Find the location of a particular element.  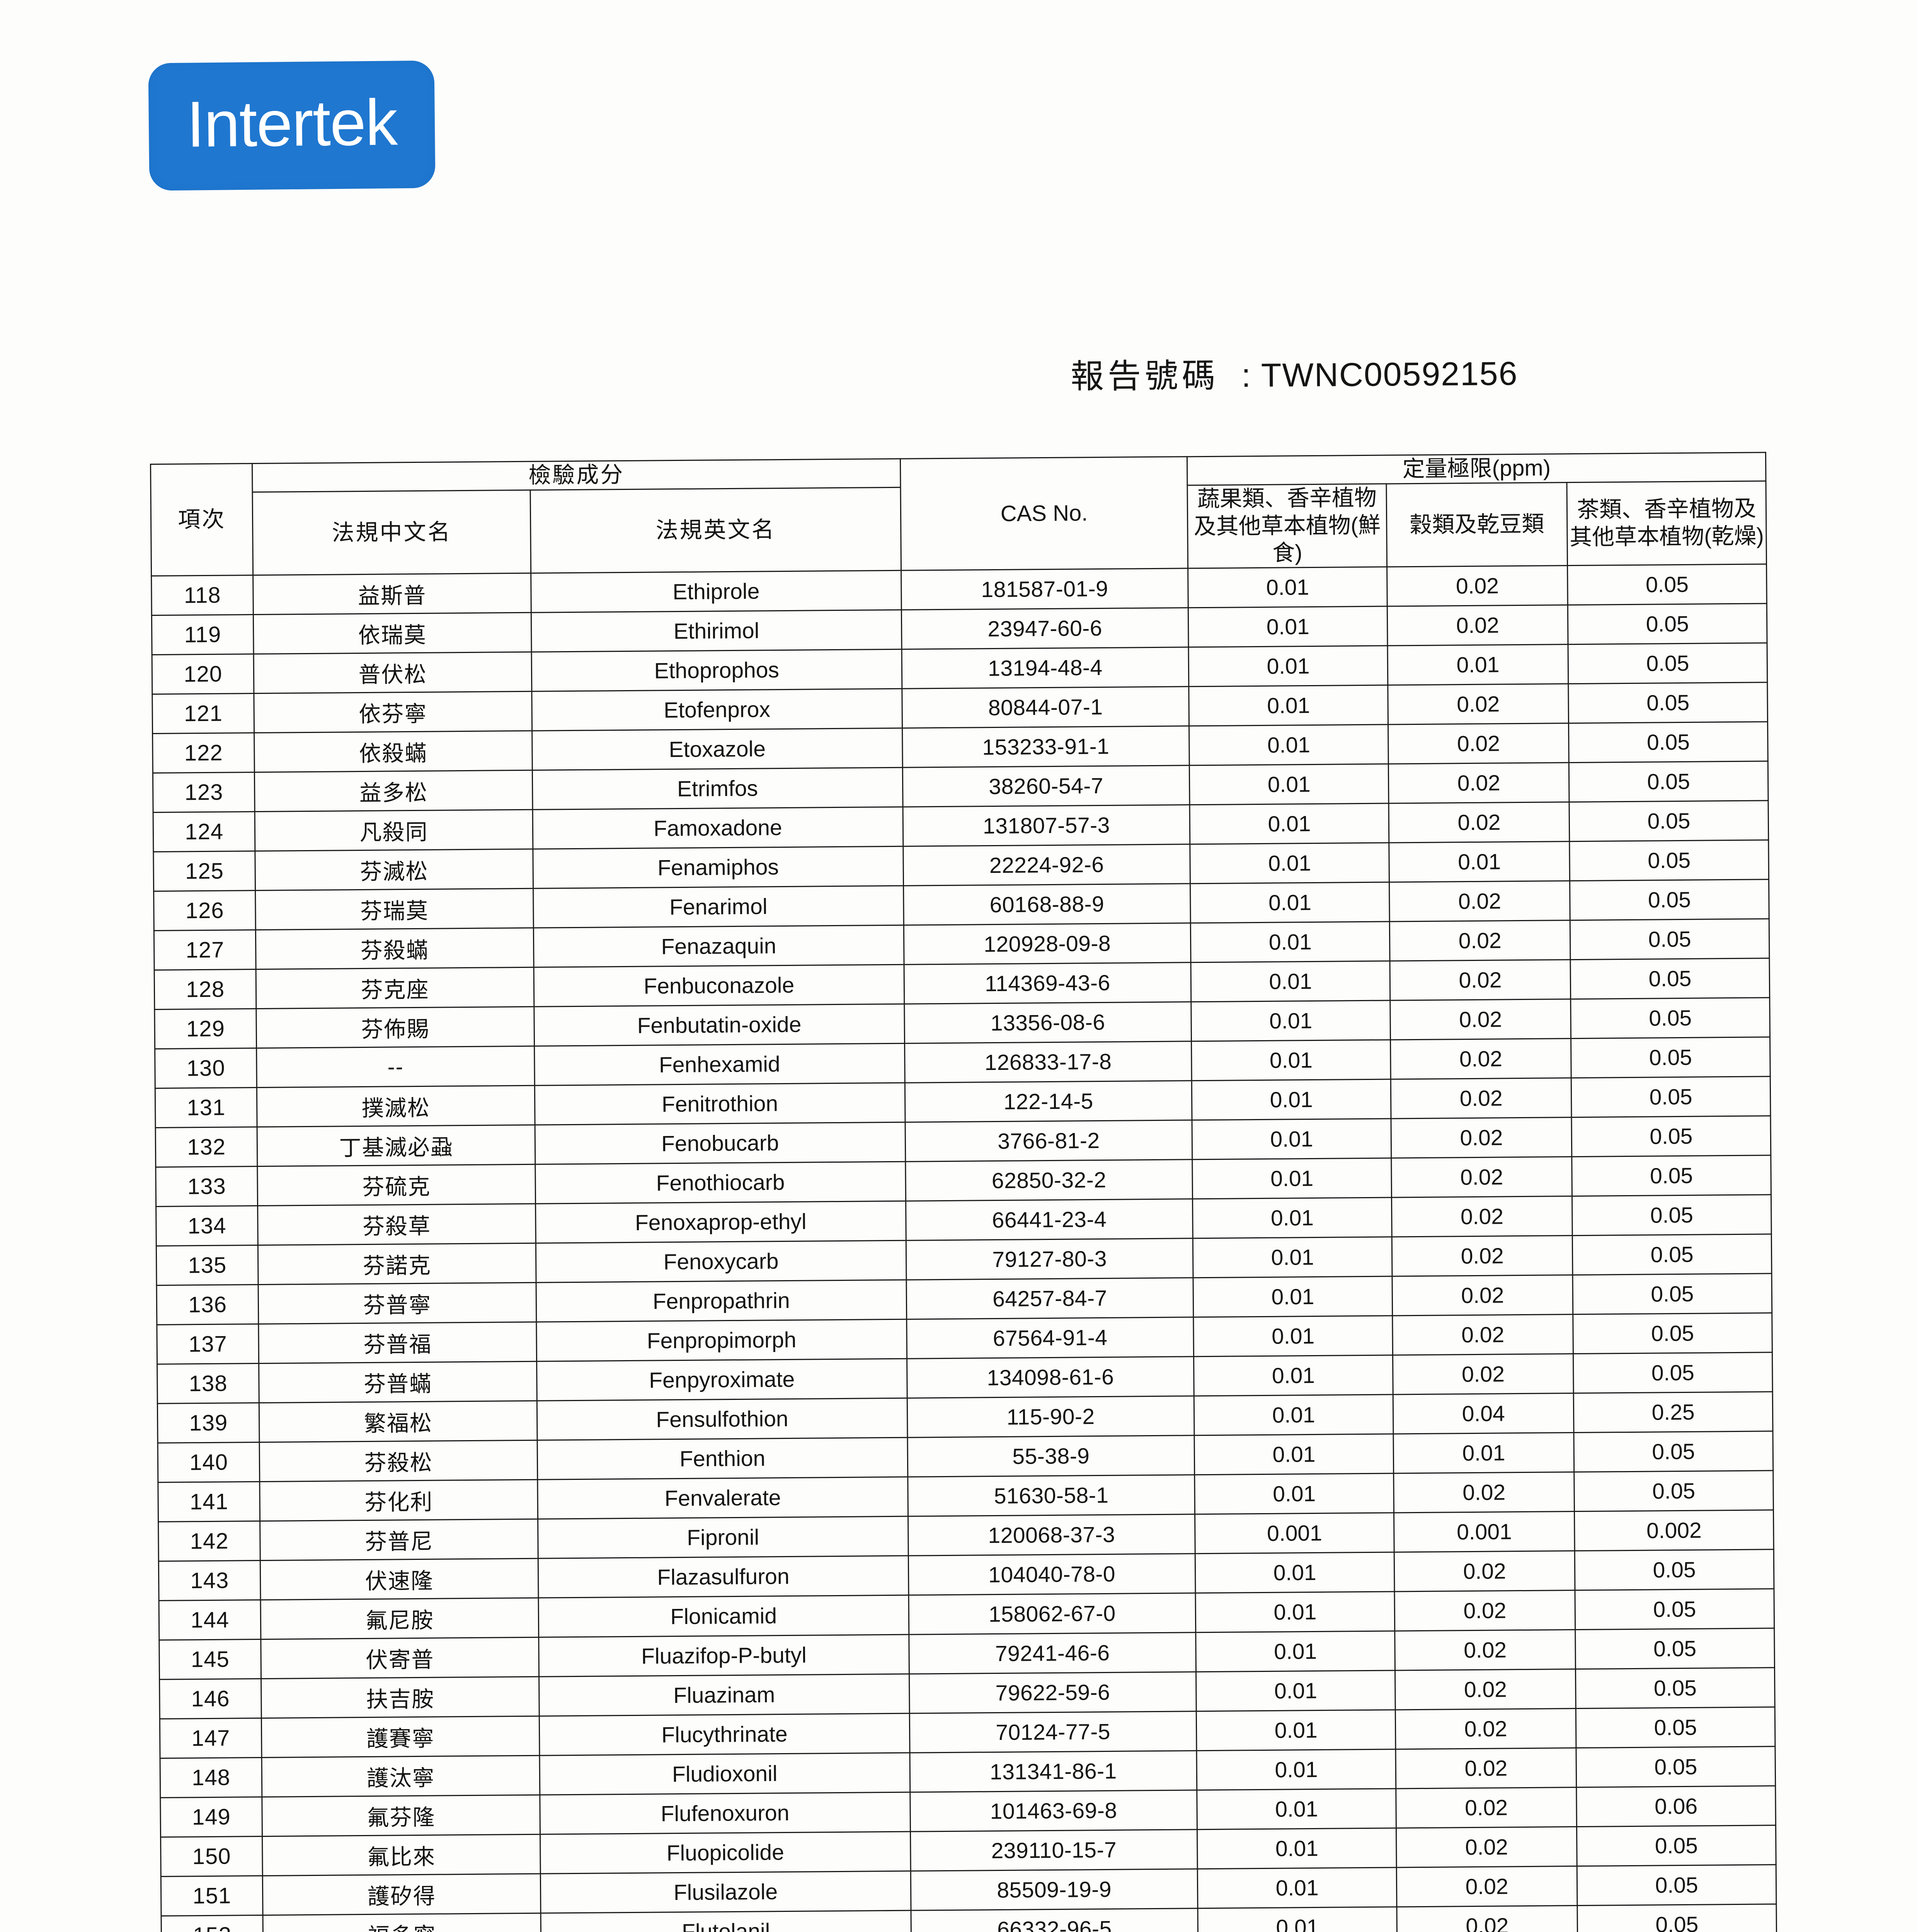

header-cas: CAS No. is located at coordinates (1044, 514).